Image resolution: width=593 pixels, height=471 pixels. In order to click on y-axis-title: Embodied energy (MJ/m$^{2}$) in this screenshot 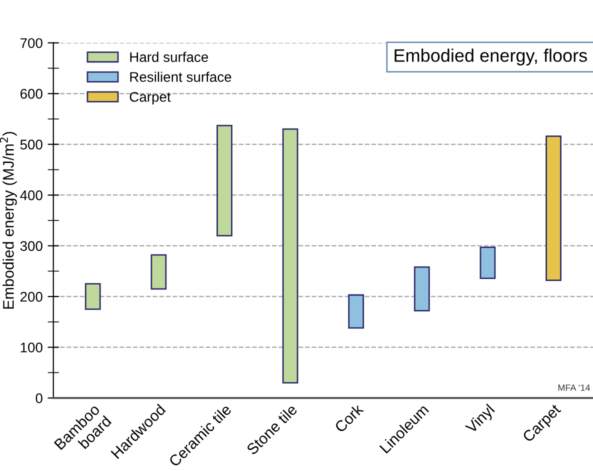, I will do `click(8, 220)`.